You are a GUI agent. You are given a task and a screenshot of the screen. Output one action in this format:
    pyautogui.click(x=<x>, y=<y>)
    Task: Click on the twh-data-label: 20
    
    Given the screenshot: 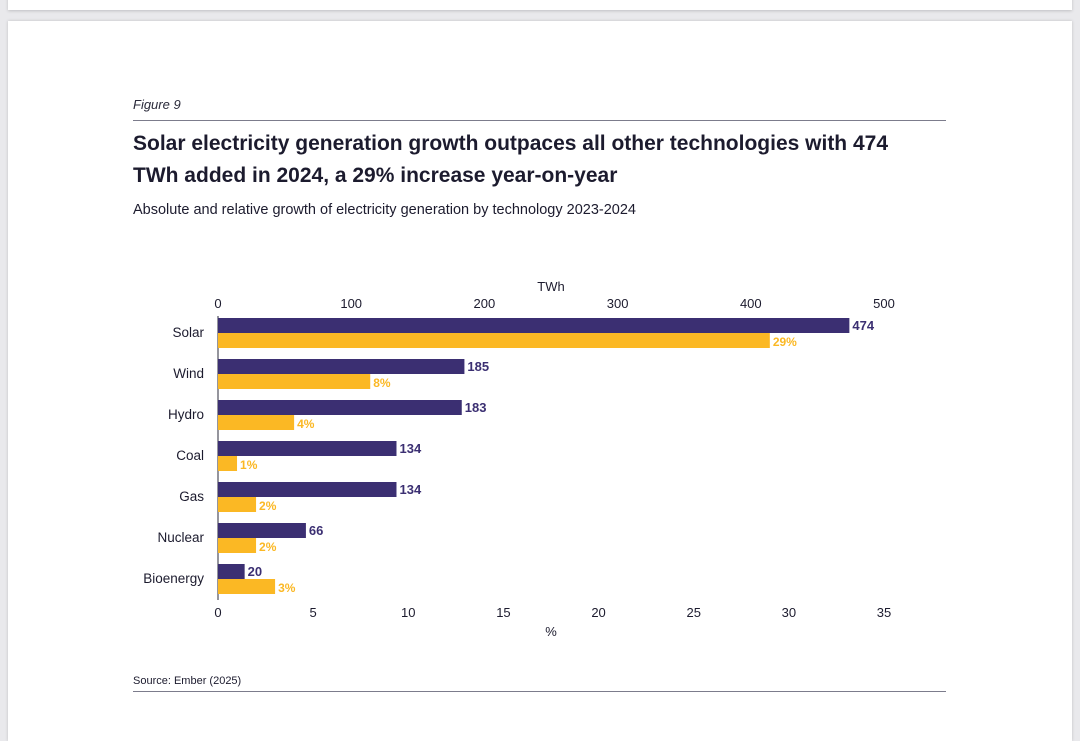 What is the action you would take?
    pyautogui.click(x=255, y=571)
    